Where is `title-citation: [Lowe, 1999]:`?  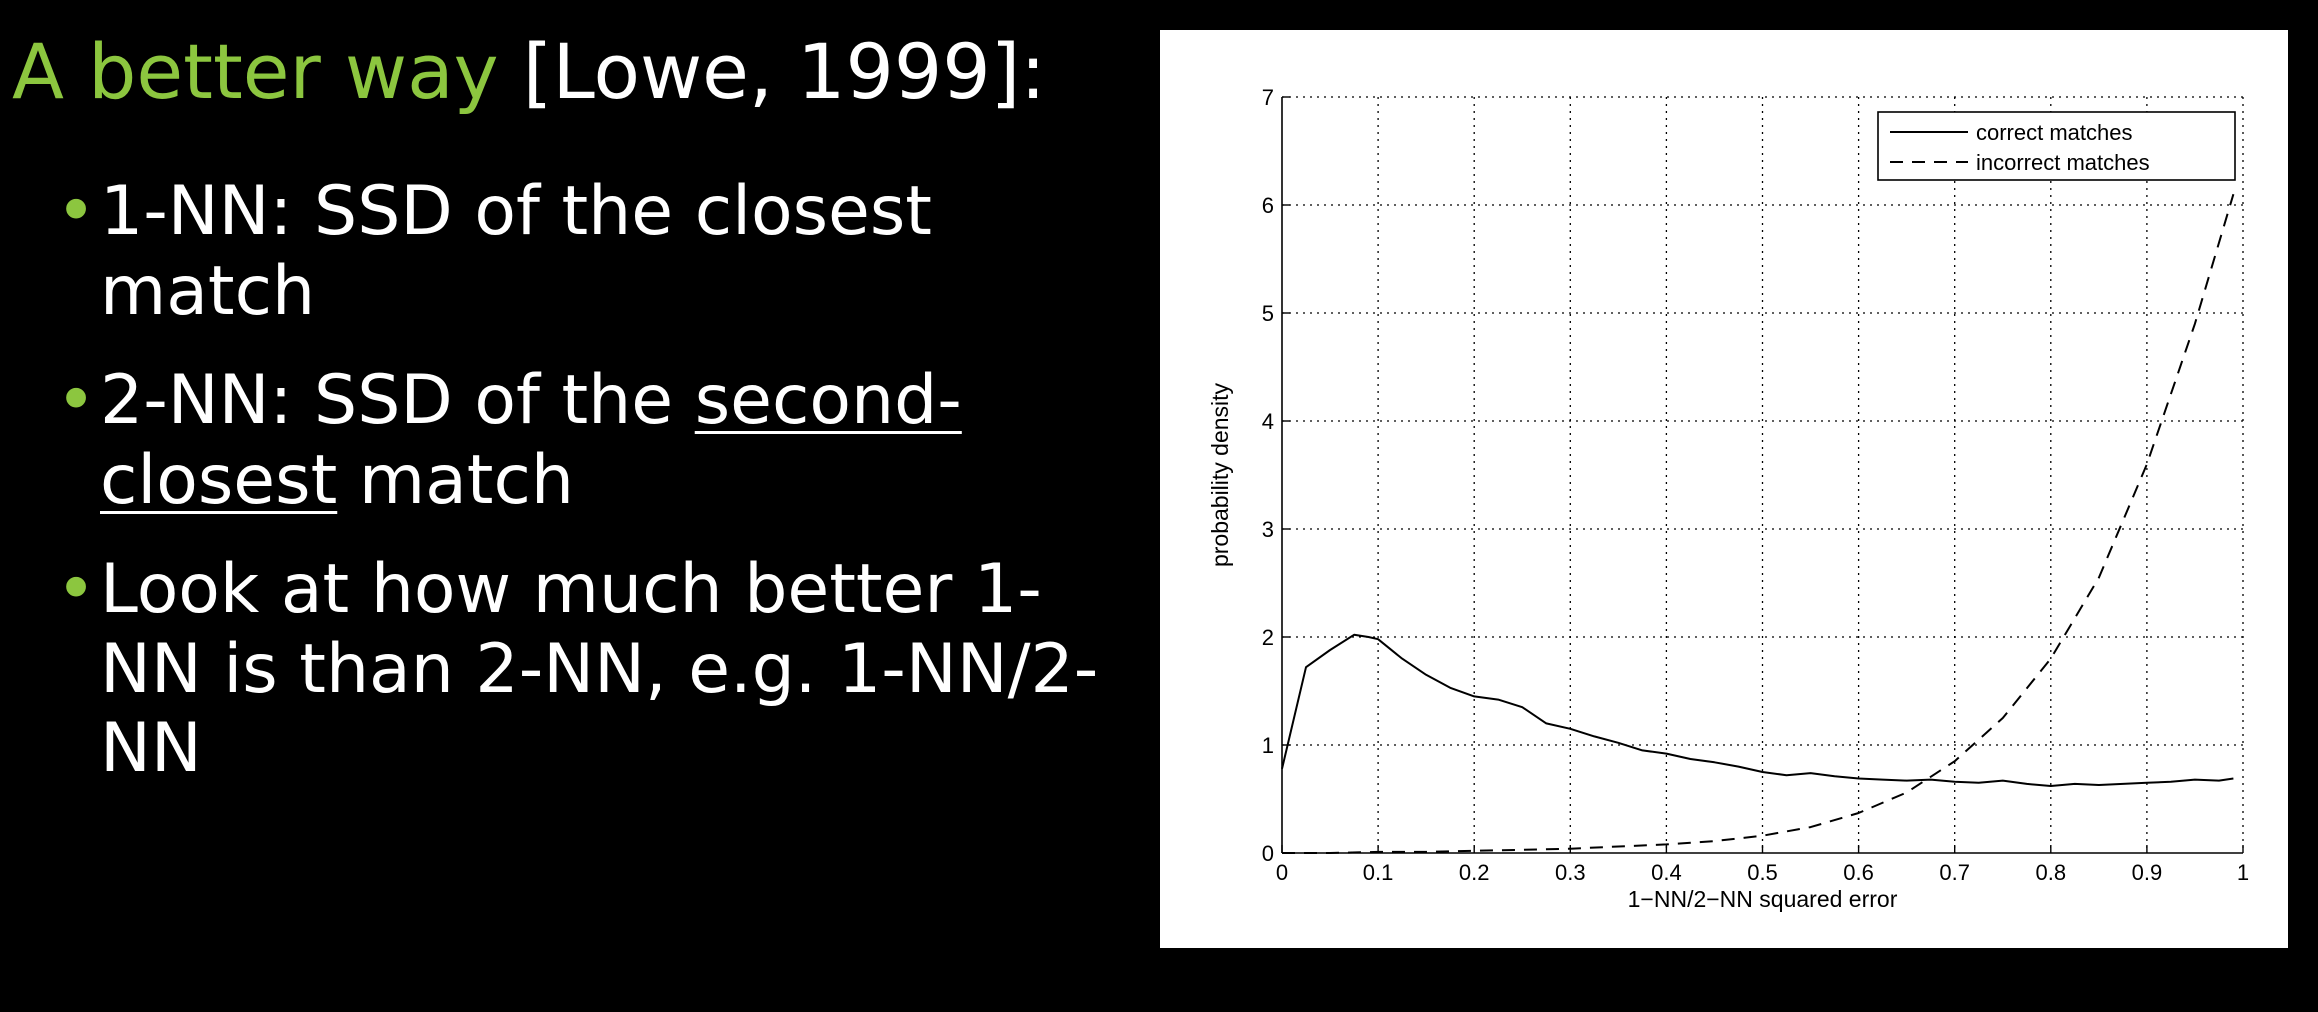 title-citation: [Lowe, 1999]: is located at coordinates (784, 71).